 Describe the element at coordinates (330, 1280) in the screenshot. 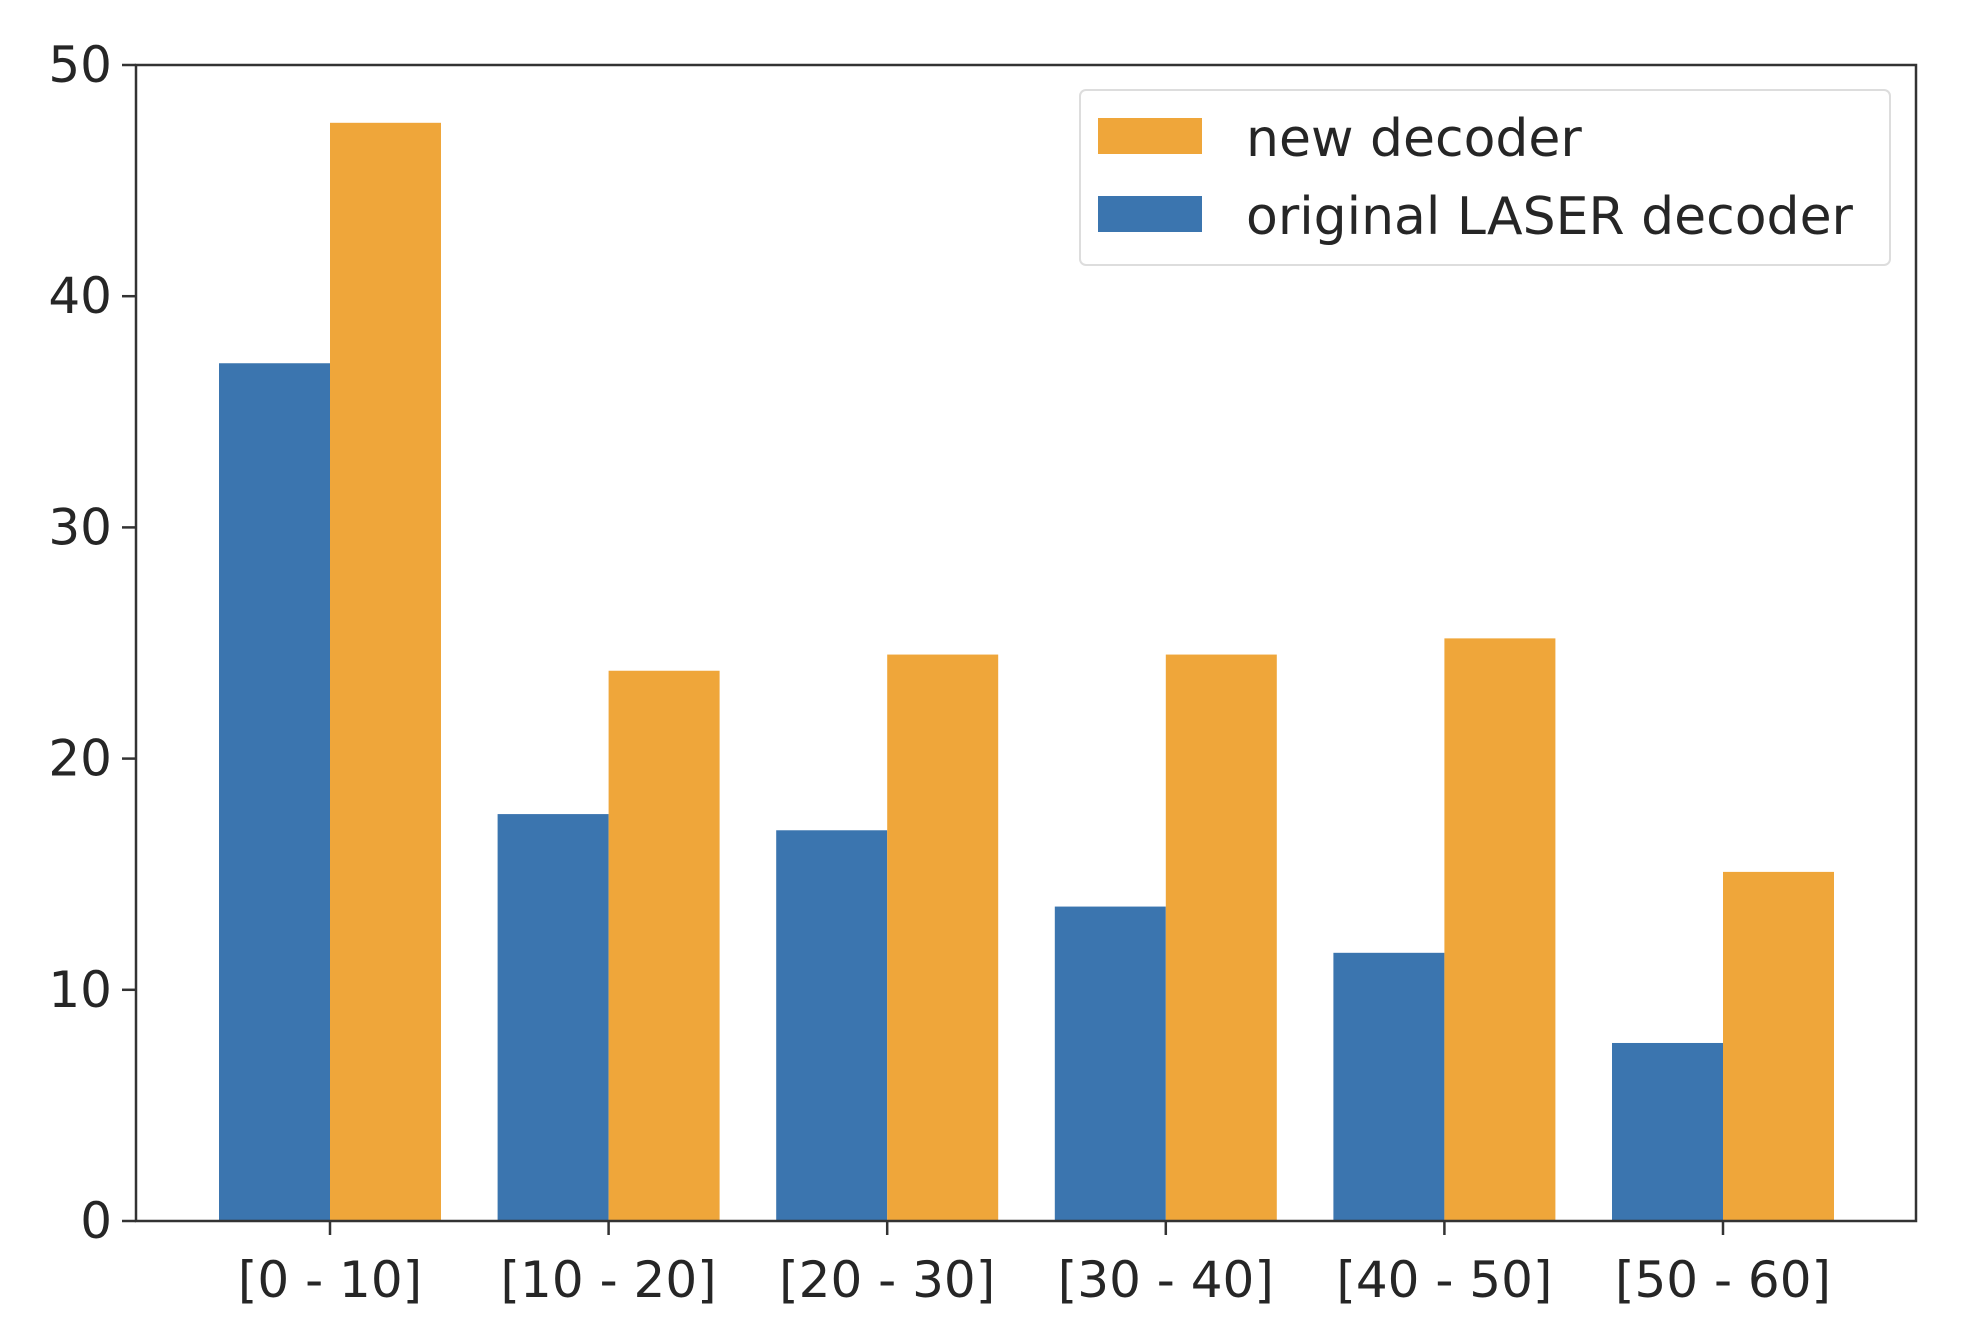

I see `x-tick-label-0: [0 - 10]` at that location.